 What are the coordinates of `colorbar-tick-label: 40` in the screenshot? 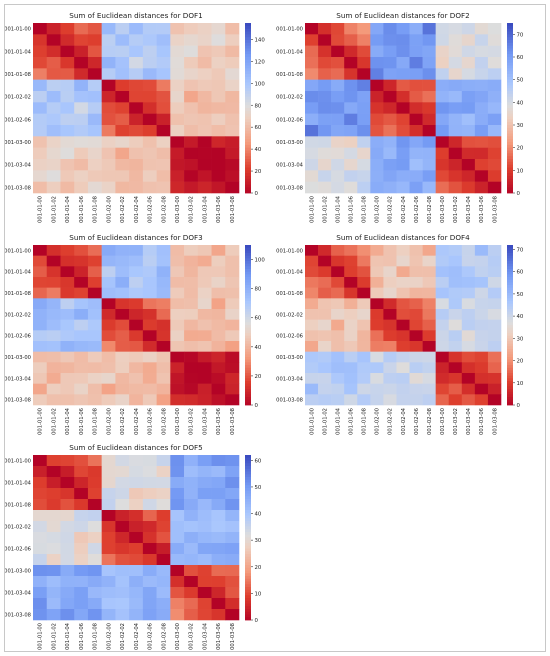 It's located at (520, 103).